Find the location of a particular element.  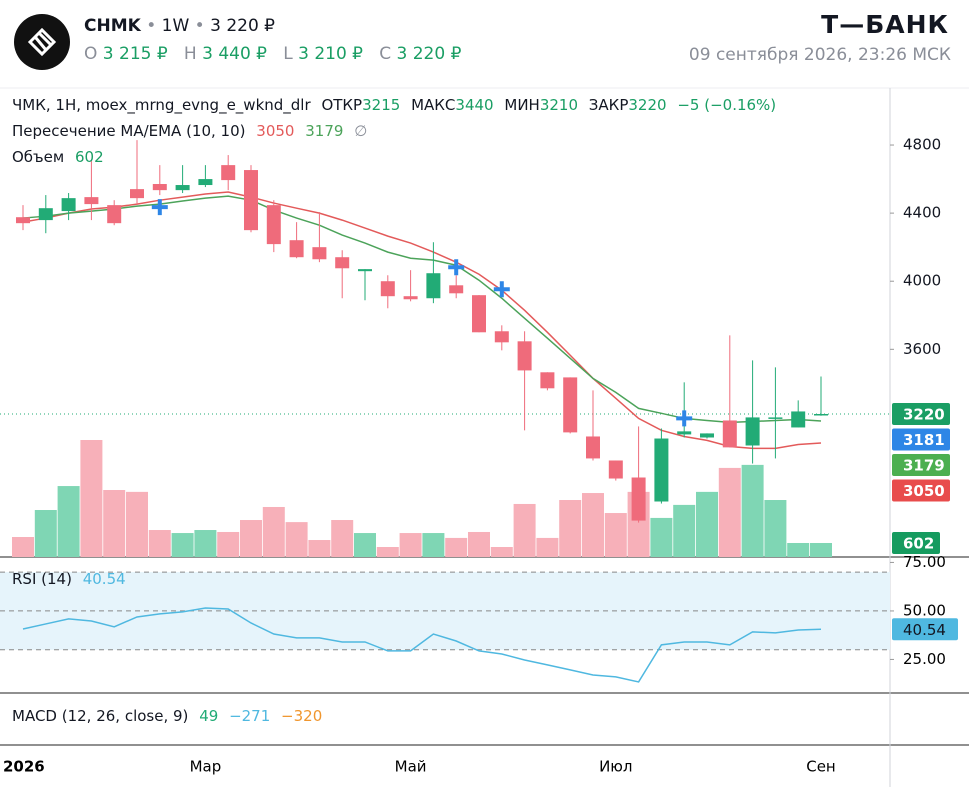

legend-value: 40.54 is located at coordinates (104, 579).